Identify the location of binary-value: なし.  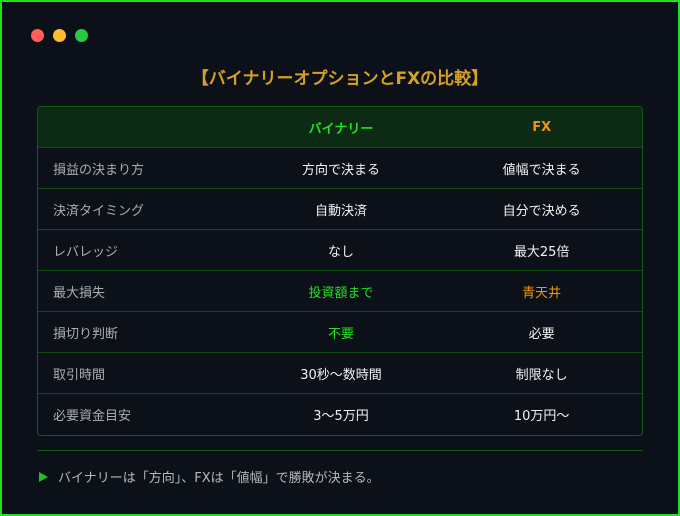
(341, 250).